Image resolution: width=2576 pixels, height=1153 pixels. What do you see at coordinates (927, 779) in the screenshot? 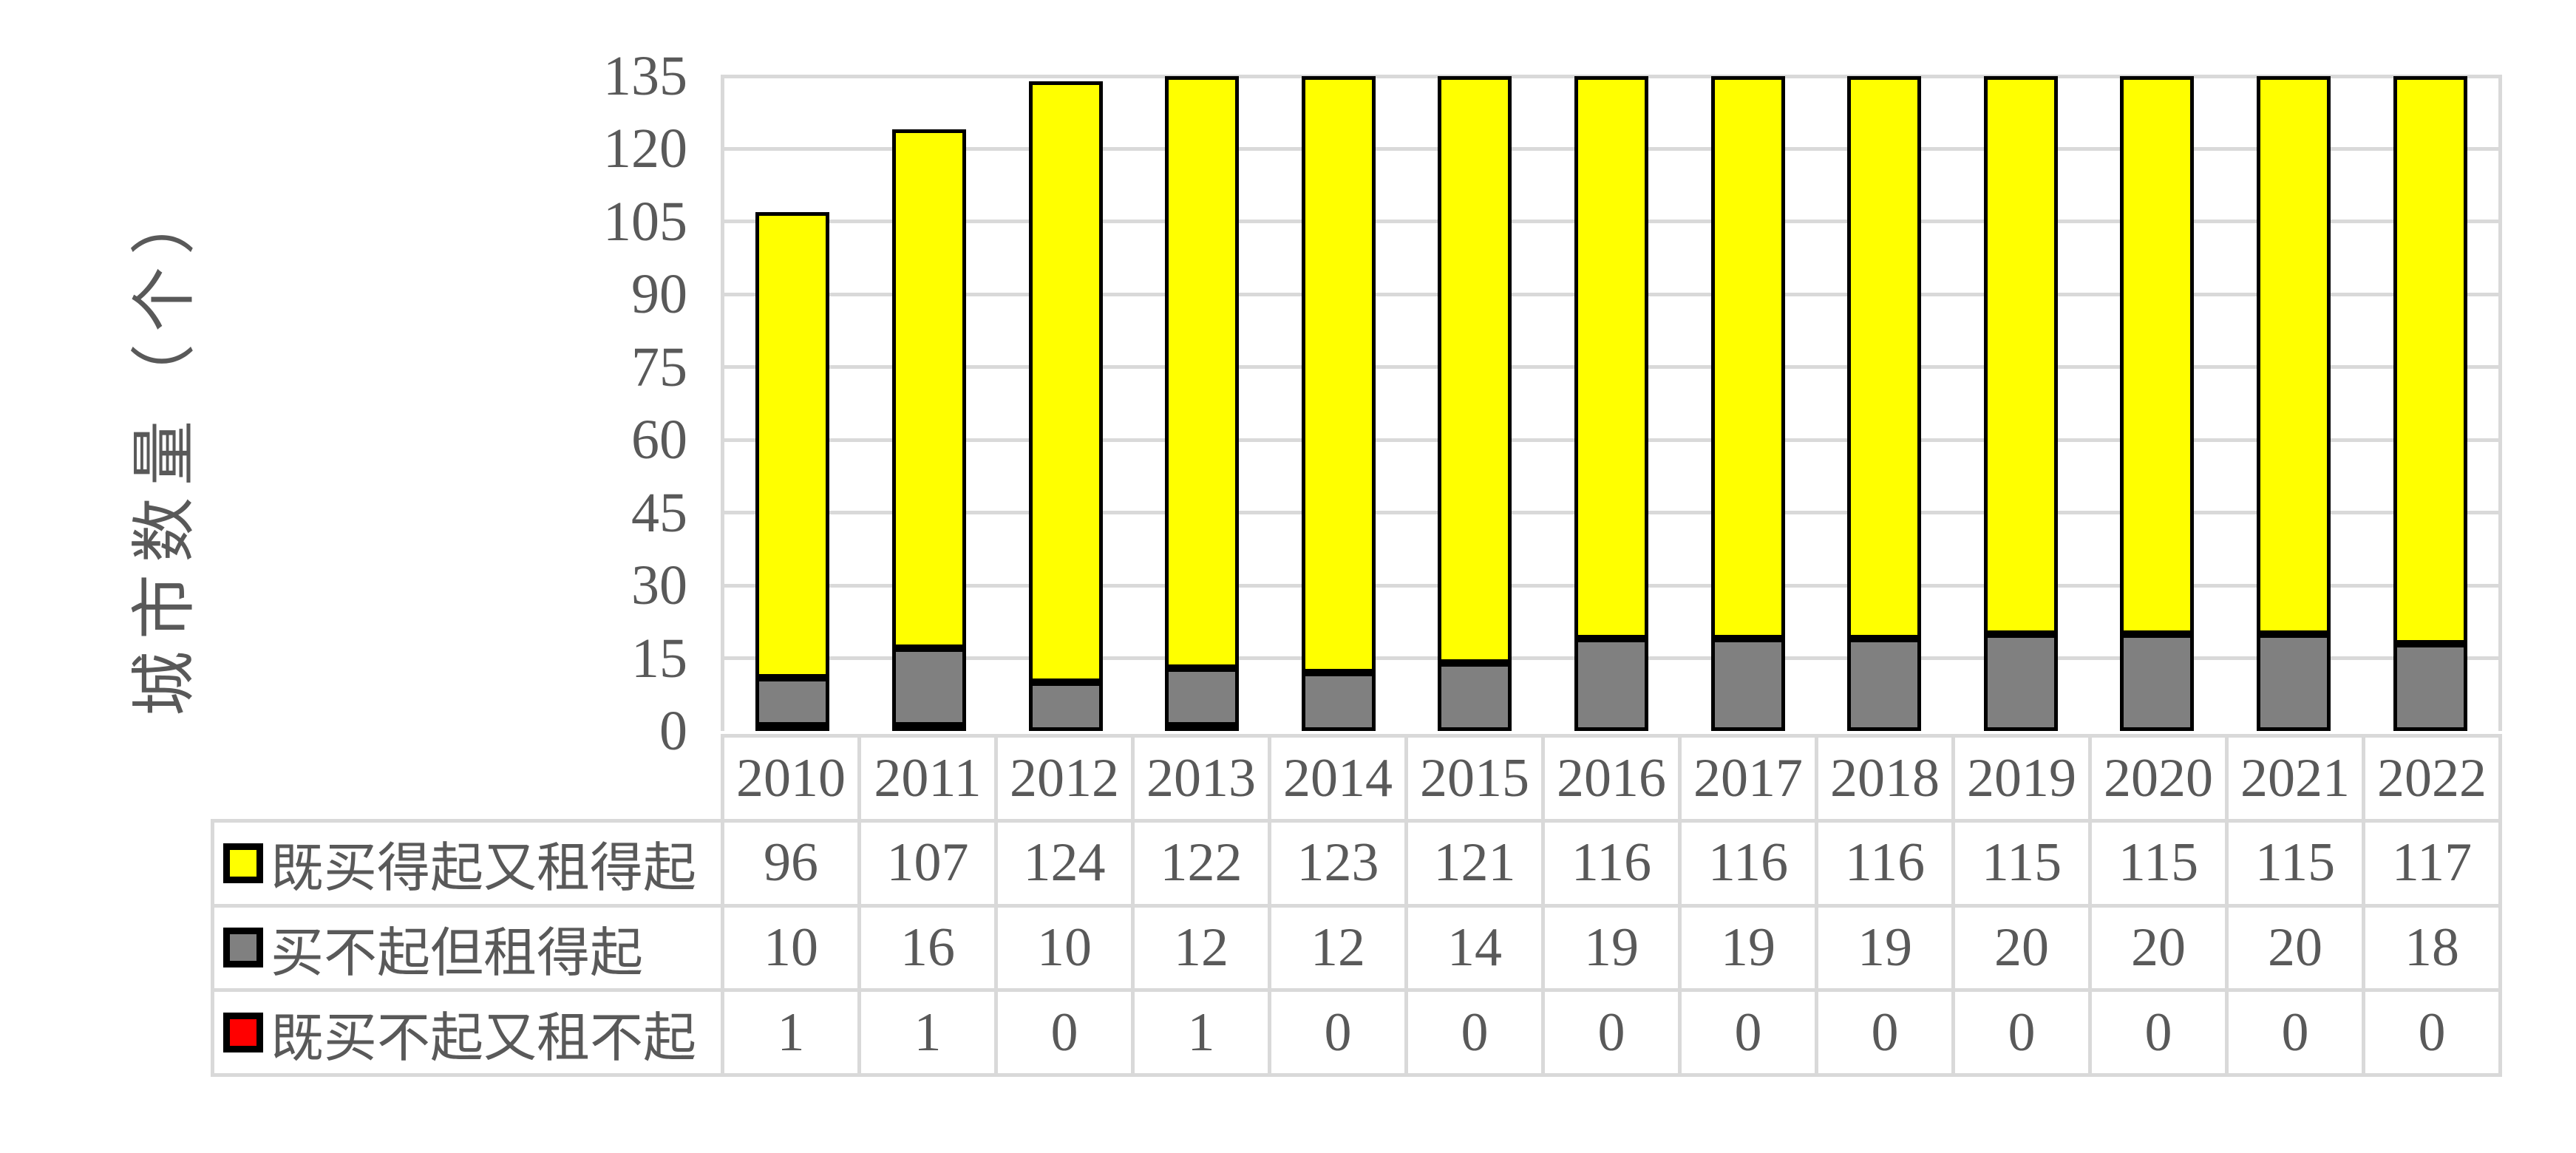
I see `year-cell: 2011` at bounding box center [927, 779].